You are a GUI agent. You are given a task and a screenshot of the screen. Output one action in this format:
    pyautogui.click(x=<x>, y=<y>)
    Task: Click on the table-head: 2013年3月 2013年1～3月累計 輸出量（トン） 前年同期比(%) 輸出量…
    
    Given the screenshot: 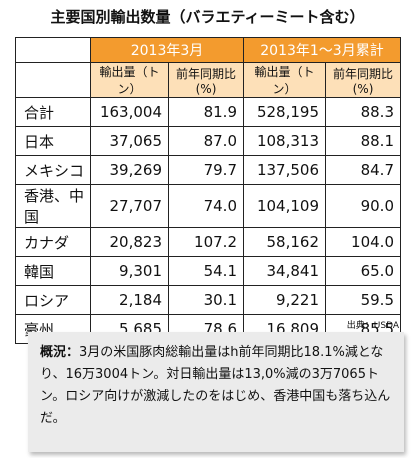 What is the action you would take?
    pyautogui.click(x=208, y=67)
    